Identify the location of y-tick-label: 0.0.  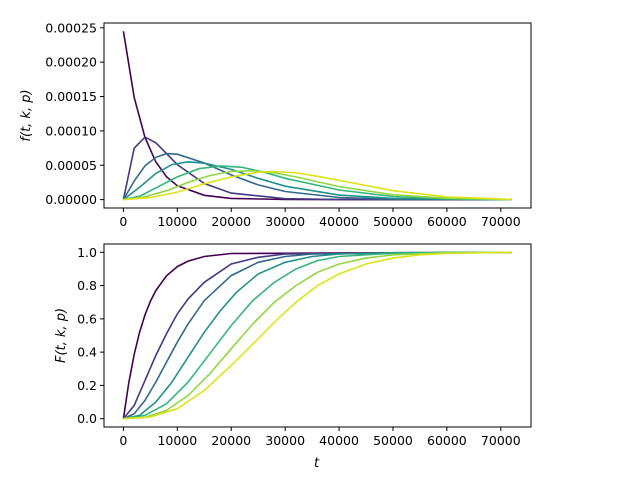
(87, 418).